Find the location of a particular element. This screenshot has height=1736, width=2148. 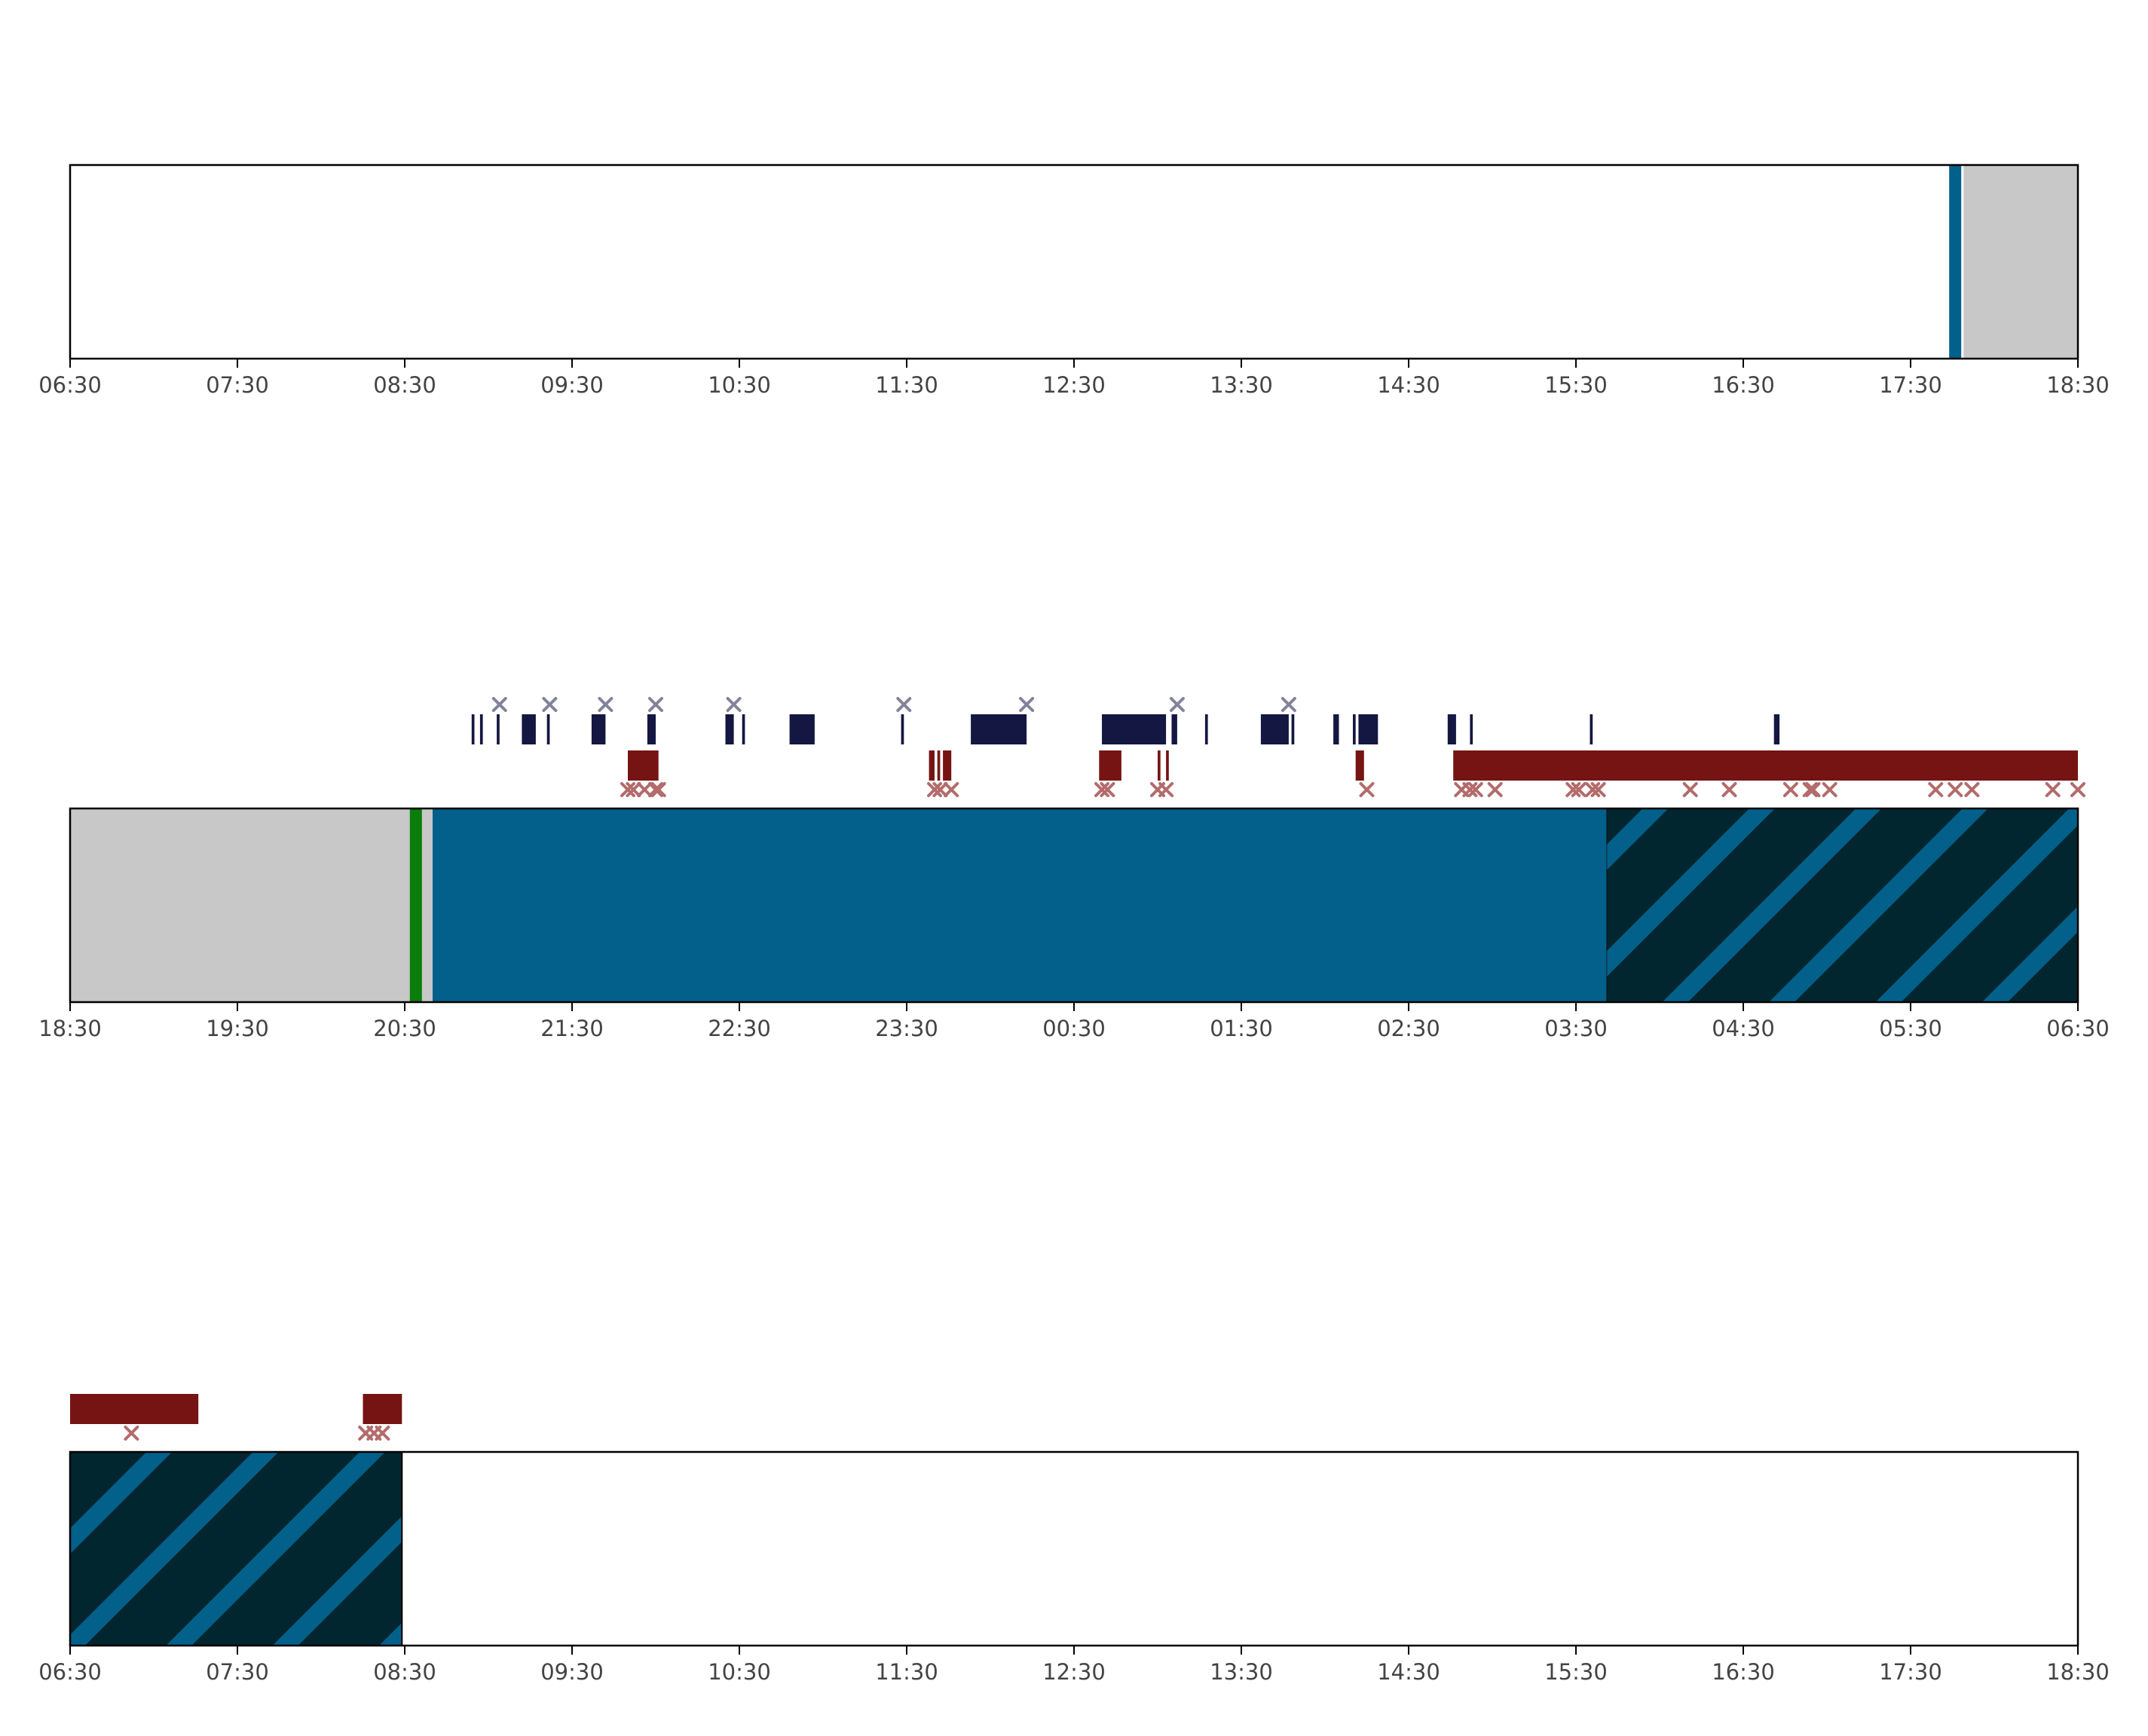

axis-frame is located at coordinates (1074, 262).